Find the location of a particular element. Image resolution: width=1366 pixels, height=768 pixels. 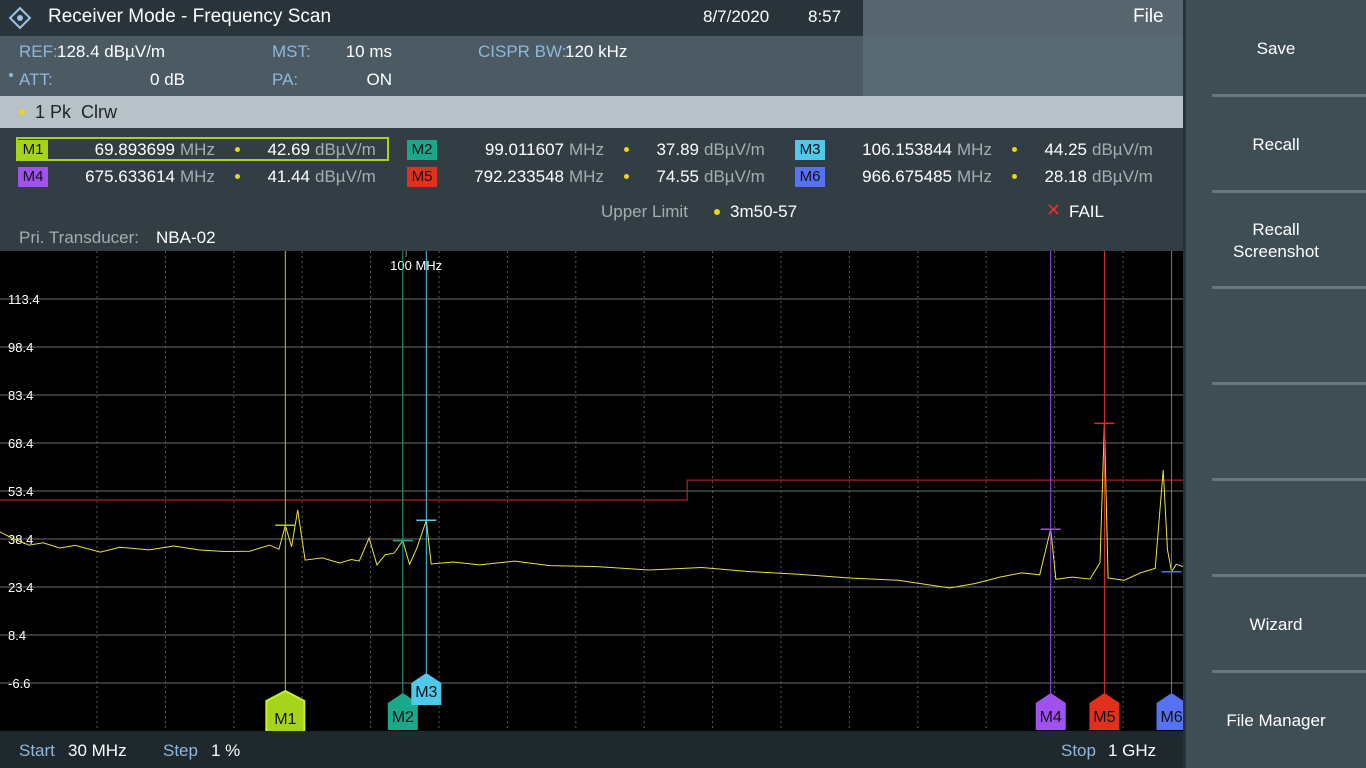

marker-level: 41.44 is located at coordinates (288, 176).